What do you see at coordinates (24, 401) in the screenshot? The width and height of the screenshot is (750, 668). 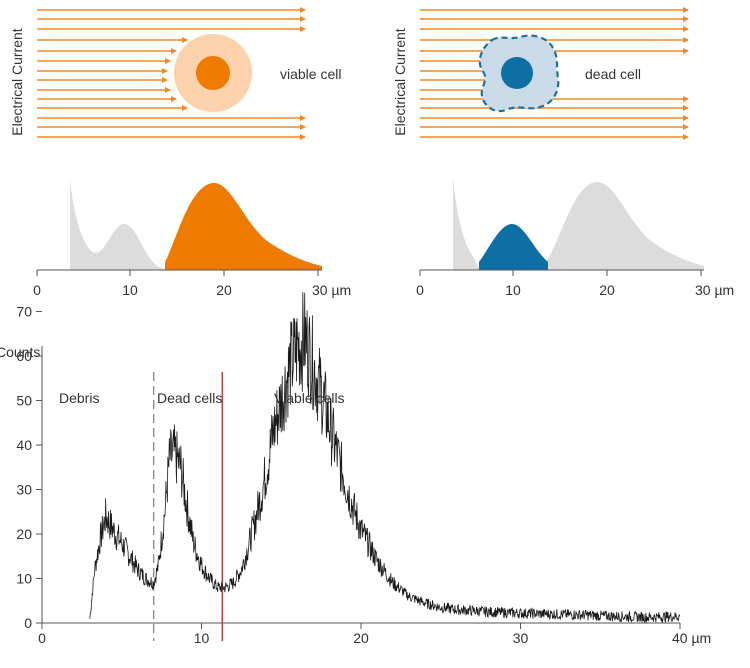 I see `y-tick-label: 50` at bounding box center [24, 401].